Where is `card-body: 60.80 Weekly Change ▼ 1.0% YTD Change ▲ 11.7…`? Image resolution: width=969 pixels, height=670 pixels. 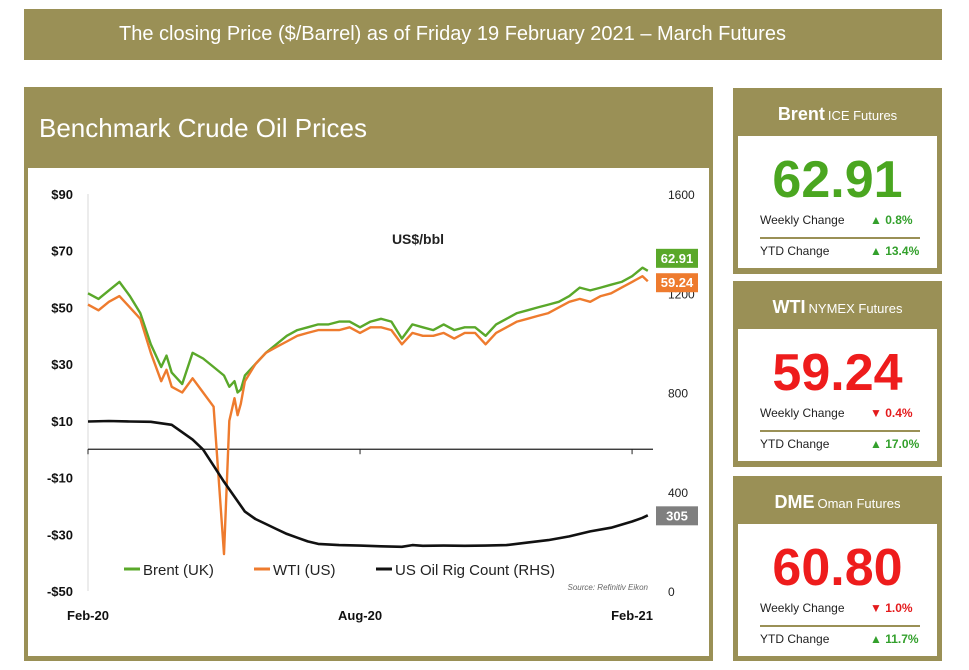
card-body: 60.80 Weekly Change ▼ 1.0% YTD Change ▲ 11.7… is located at coordinates (837, 590).